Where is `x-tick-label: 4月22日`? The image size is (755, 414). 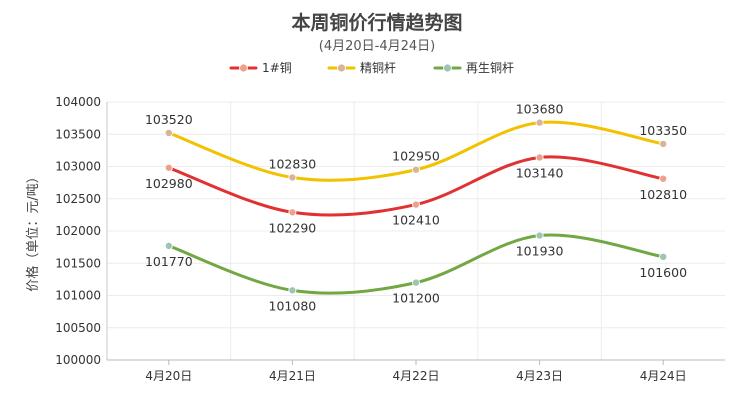 x-tick-label: 4月22日 is located at coordinates (416, 376).